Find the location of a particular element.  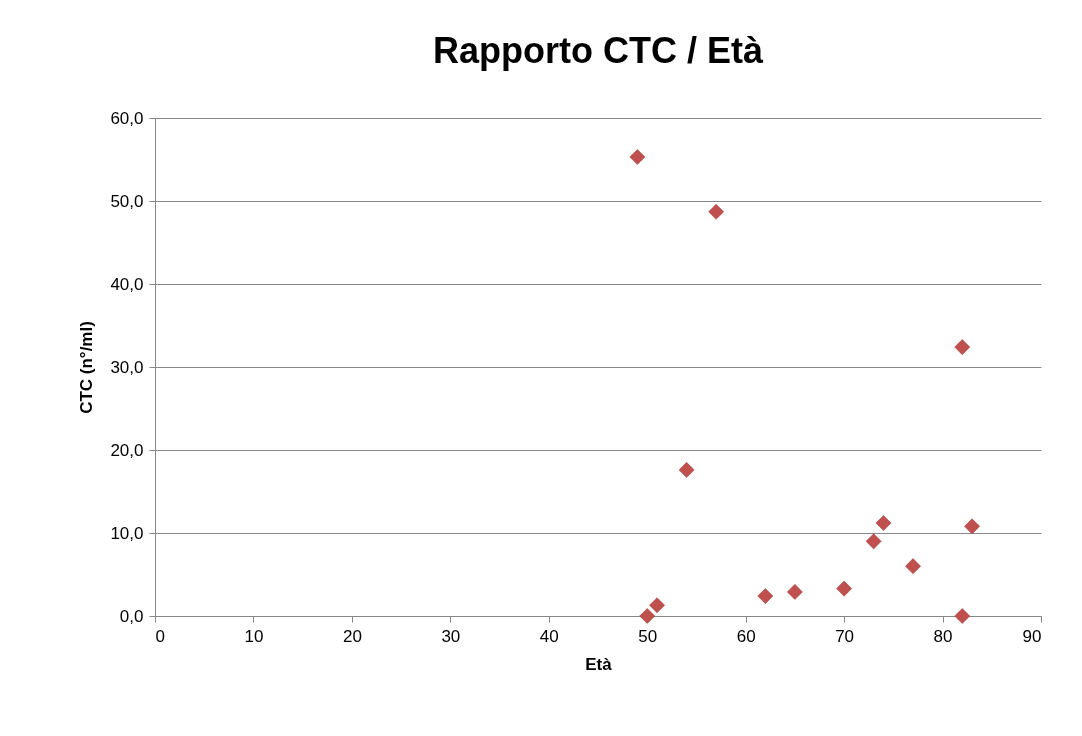

y-tick-label: 30,0 is located at coordinates (127, 367).